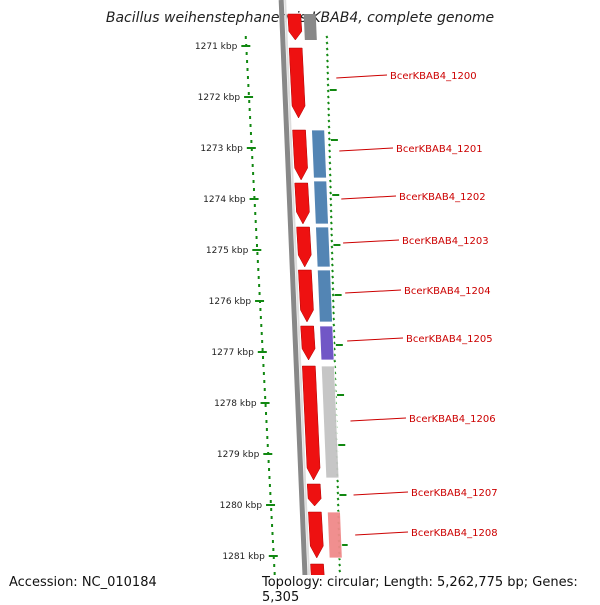 The height and width of the screenshot is (605, 600). I want to click on scale-tick-label: 1275 kbp, so click(227, 251).